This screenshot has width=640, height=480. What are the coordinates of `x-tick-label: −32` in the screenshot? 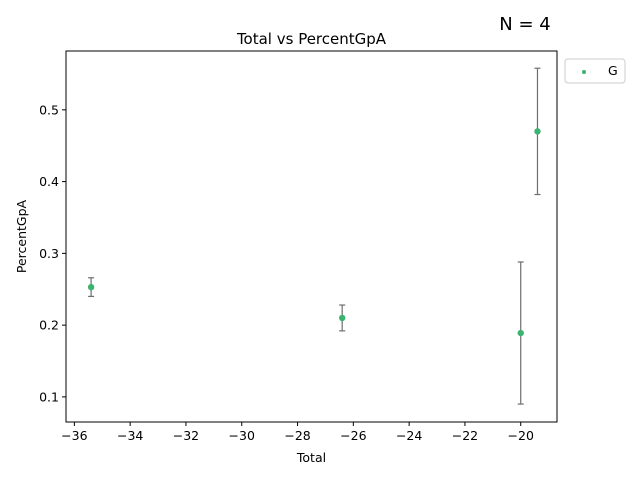 It's located at (186, 435).